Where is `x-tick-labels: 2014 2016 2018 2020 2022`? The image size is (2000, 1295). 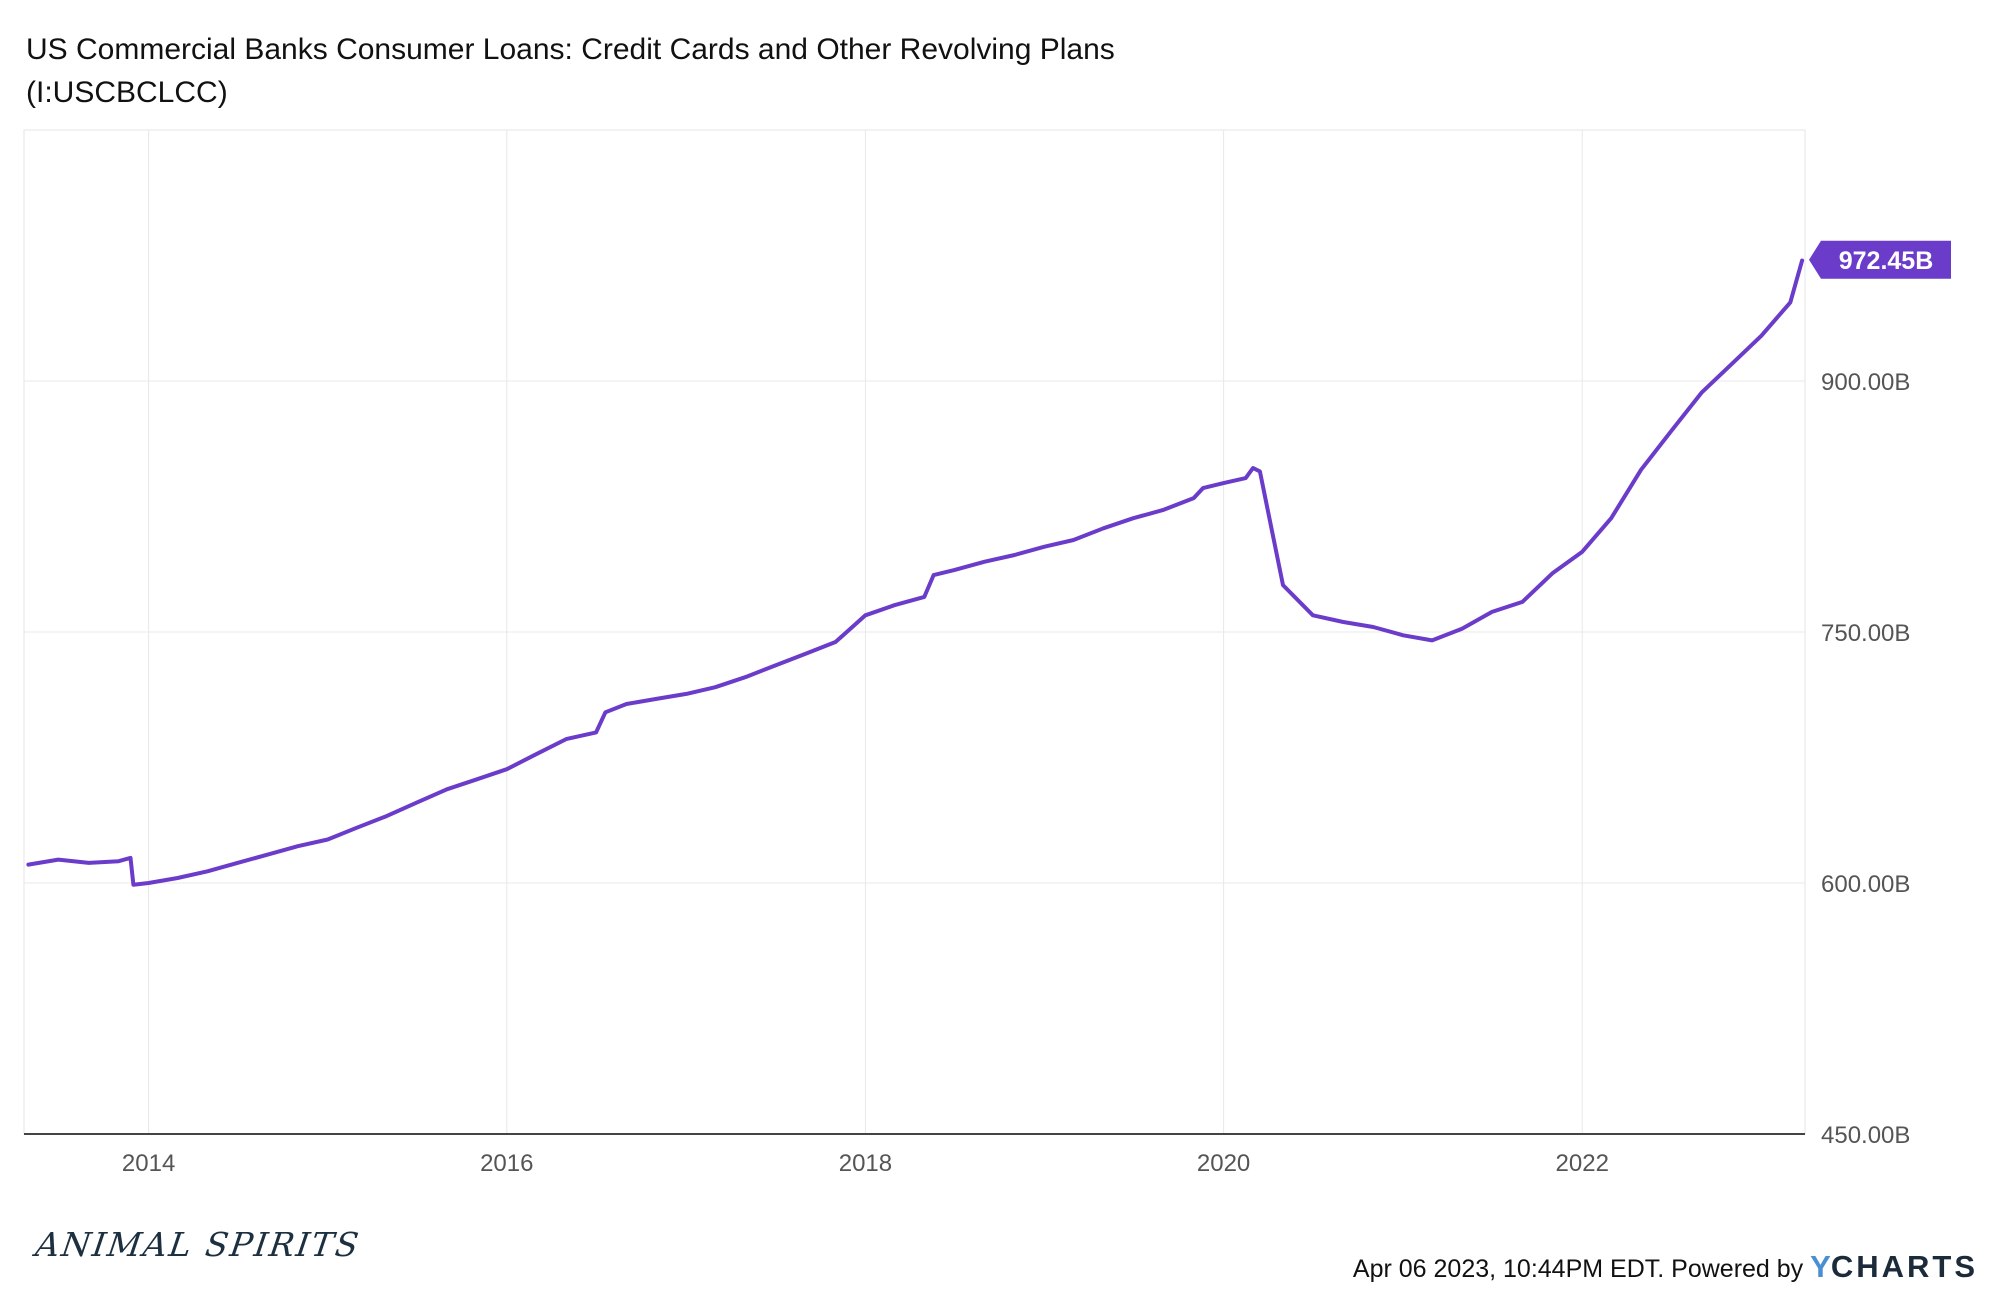 x-tick-labels: 2014 2016 2018 2020 2022 is located at coordinates (865, 1163).